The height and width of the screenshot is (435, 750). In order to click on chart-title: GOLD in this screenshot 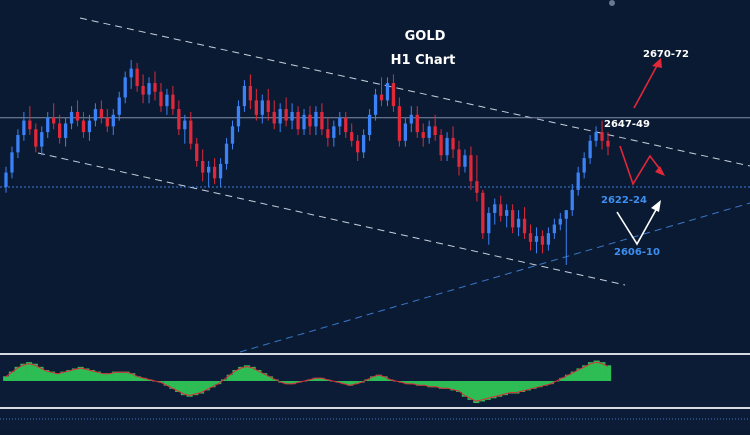, I will do `click(425, 36)`.